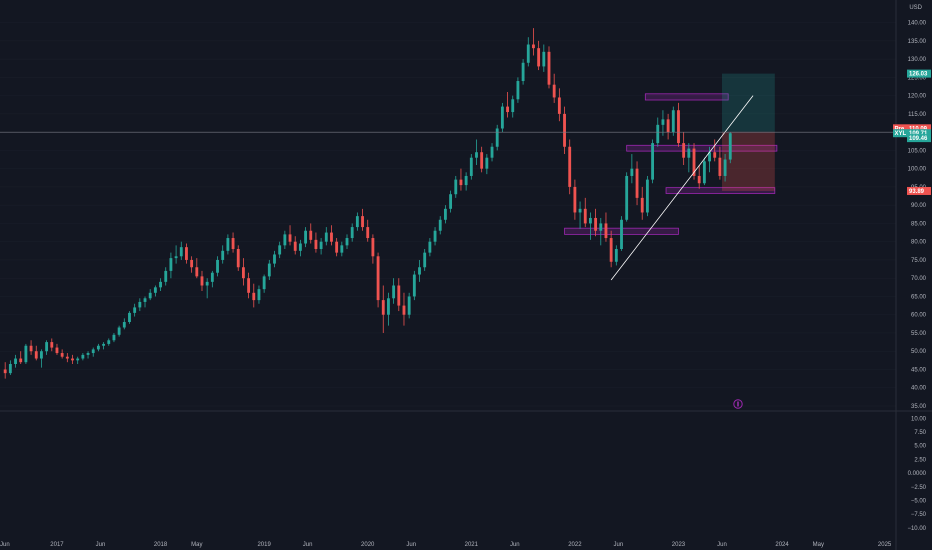 The width and height of the screenshot is (932, 550). Describe the element at coordinates (919, 224) in the screenshot. I see `price-tick-label: 85.00` at that location.